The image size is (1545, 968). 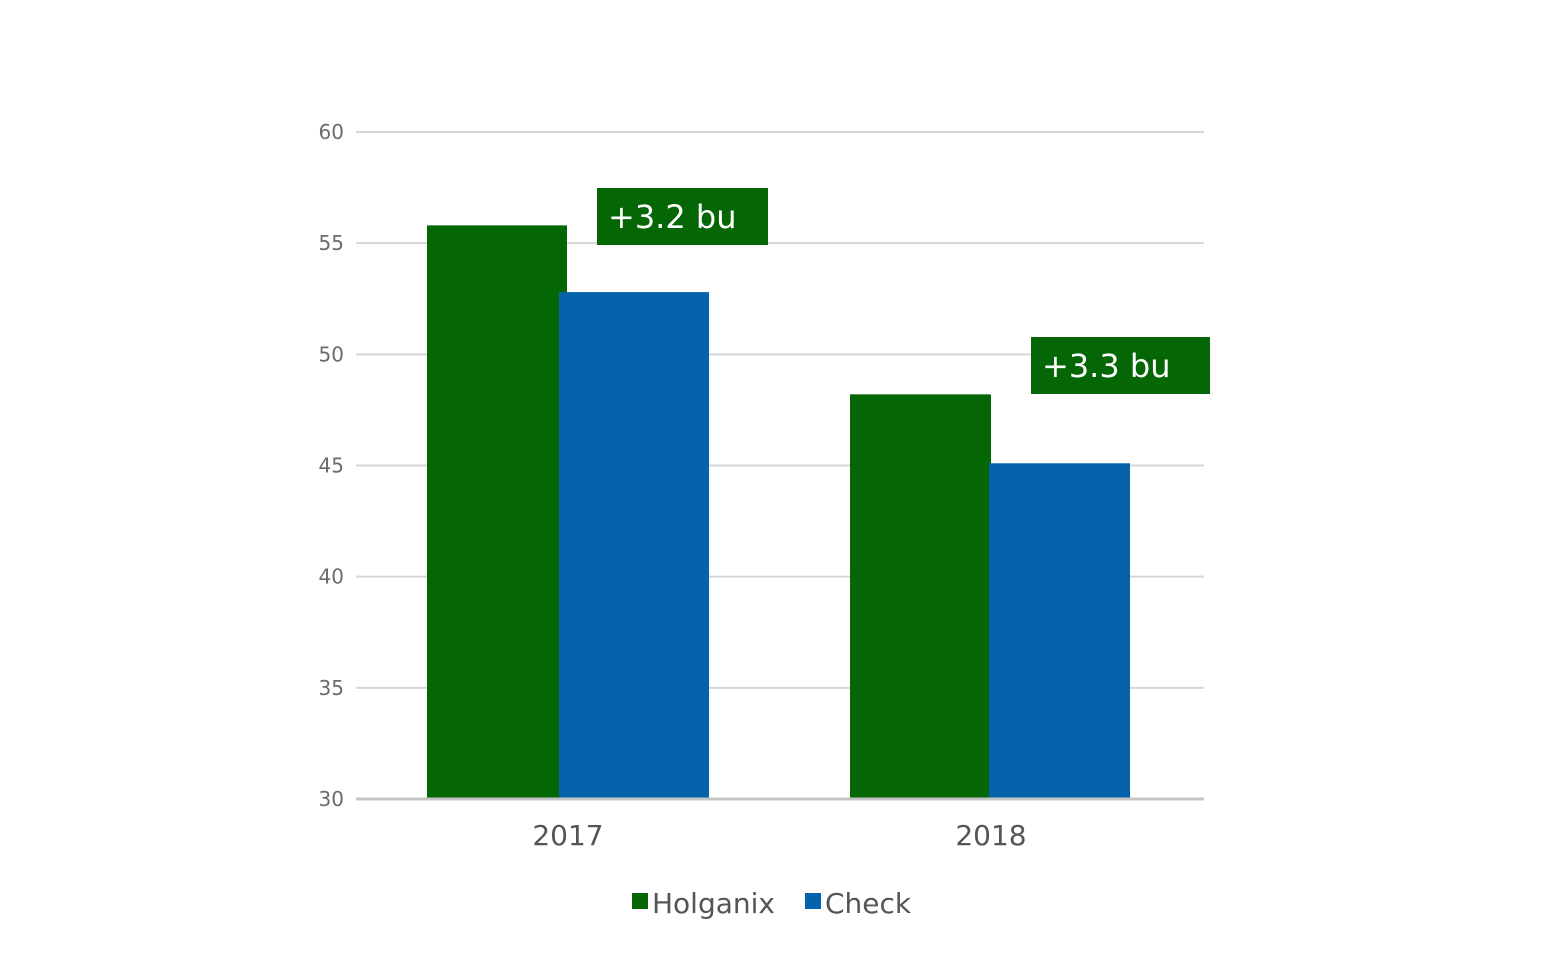 What do you see at coordinates (990, 835) in the screenshot?
I see `x-tick-label: 2018` at bounding box center [990, 835].